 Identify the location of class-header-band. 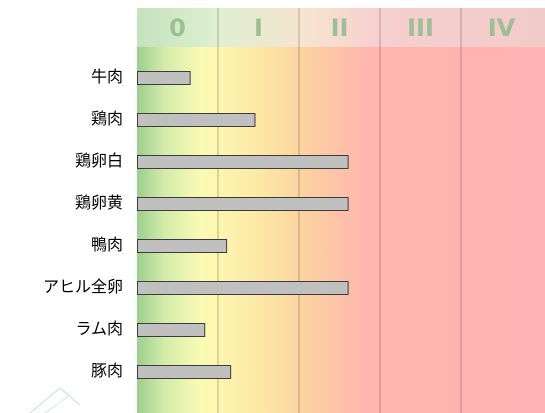
(341, 27).